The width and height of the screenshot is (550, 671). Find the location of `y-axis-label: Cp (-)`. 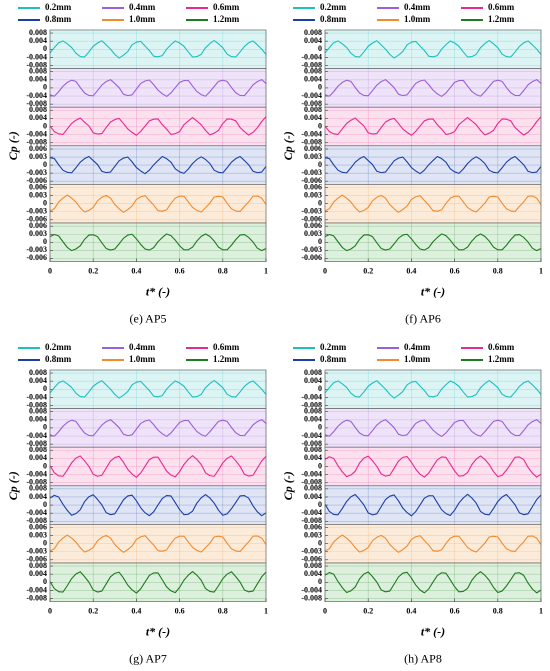

y-axis-label: Cp (-) is located at coordinates (13, 145).